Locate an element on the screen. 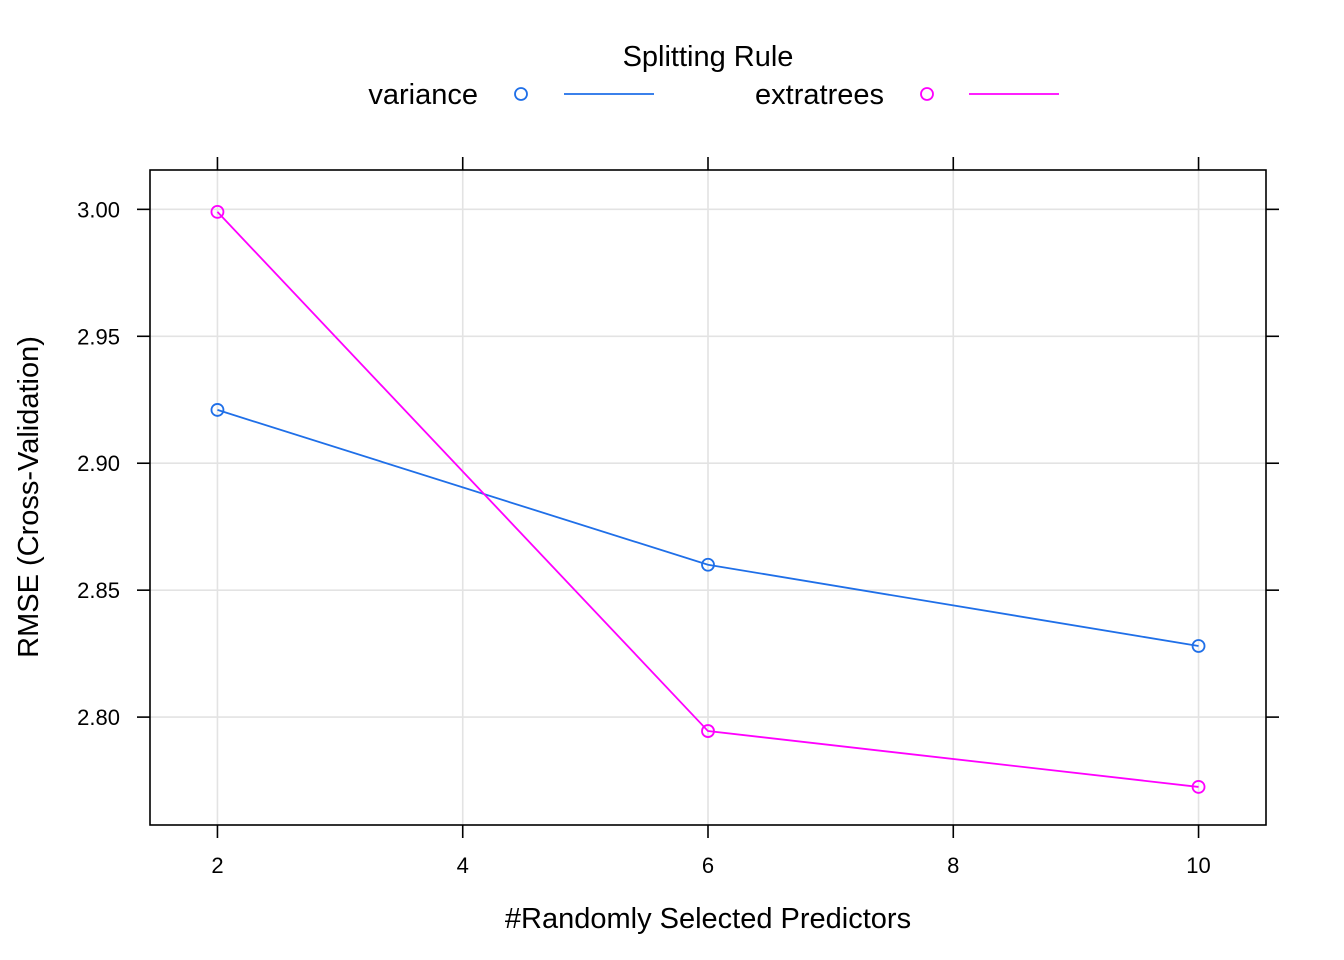  y-tick-label: 2.90 is located at coordinates (98, 463).